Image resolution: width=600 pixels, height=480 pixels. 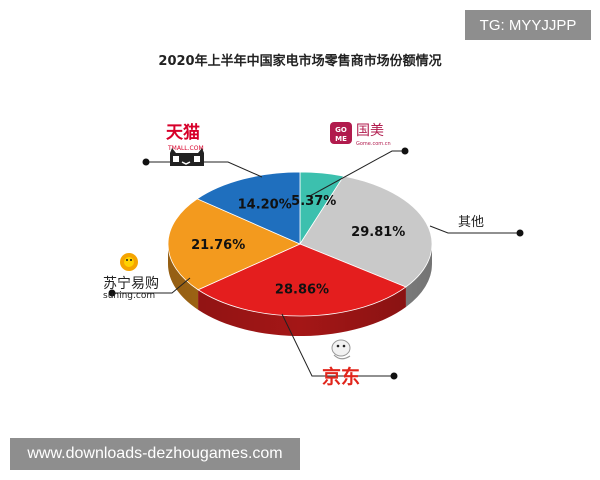 What do you see at coordinates (341, 376) in the screenshot?
I see `jd-logo-text: 京东` at bounding box center [341, 376].